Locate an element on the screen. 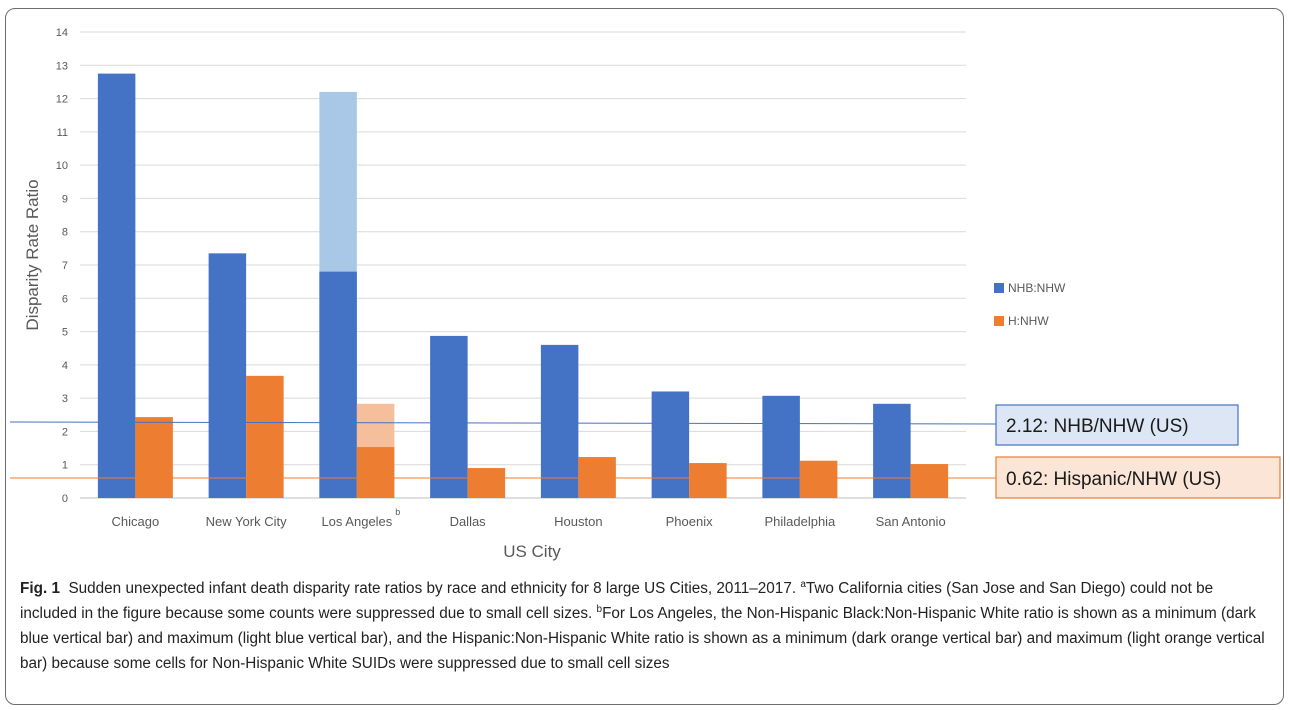 The image size is (1290, 710). x-tick-label: Chicago is located at coordinates (136, 521).